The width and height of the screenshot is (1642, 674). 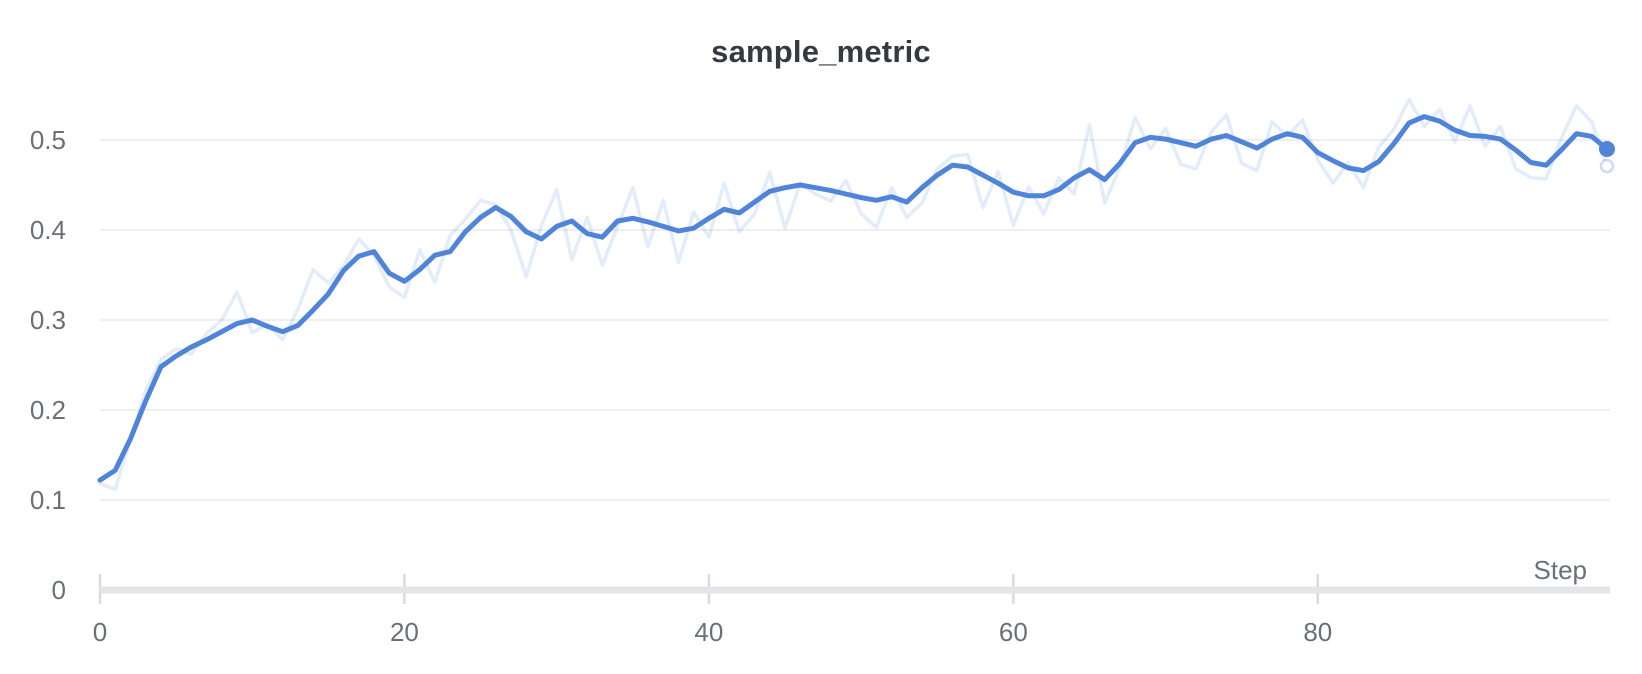 I want to click on x-axis-label: Step, so click(x=1560, y=570).